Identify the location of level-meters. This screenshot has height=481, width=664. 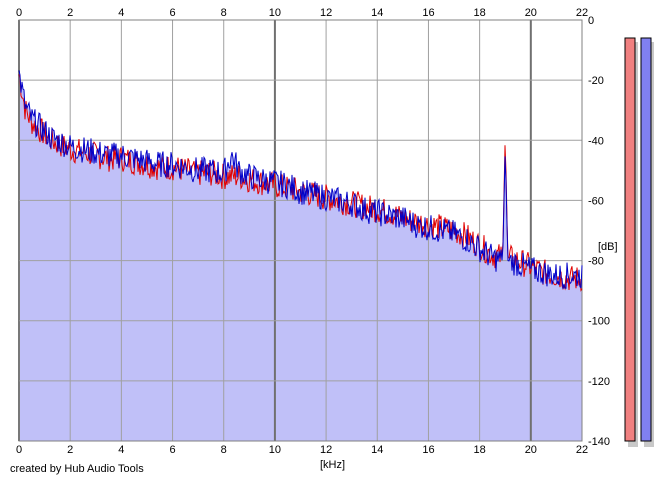
(639, 242).